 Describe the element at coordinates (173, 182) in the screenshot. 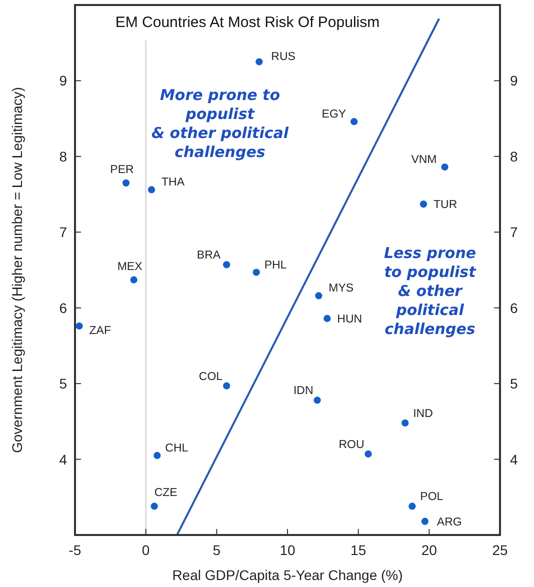

I see `series-label: THA` at that location.